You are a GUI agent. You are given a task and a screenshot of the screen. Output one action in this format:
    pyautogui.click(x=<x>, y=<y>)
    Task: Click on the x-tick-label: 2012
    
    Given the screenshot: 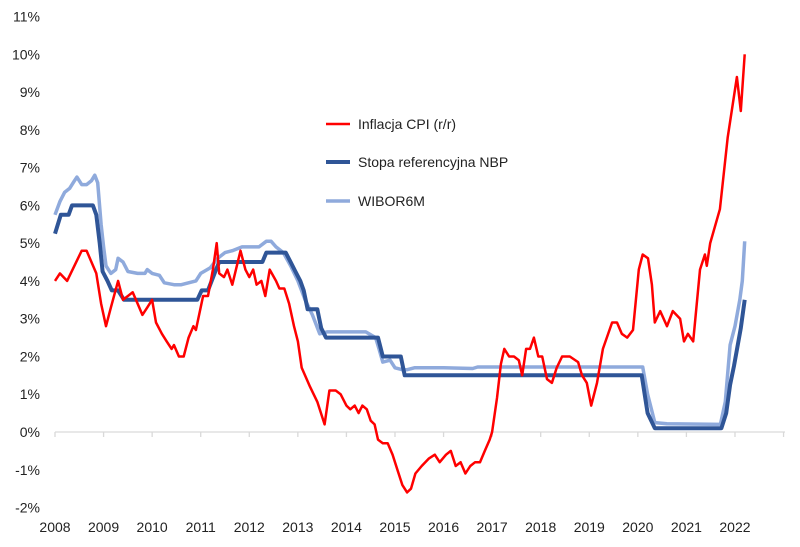 What is the action you would take?
    pyautogui.click(x=249, y=527)
    